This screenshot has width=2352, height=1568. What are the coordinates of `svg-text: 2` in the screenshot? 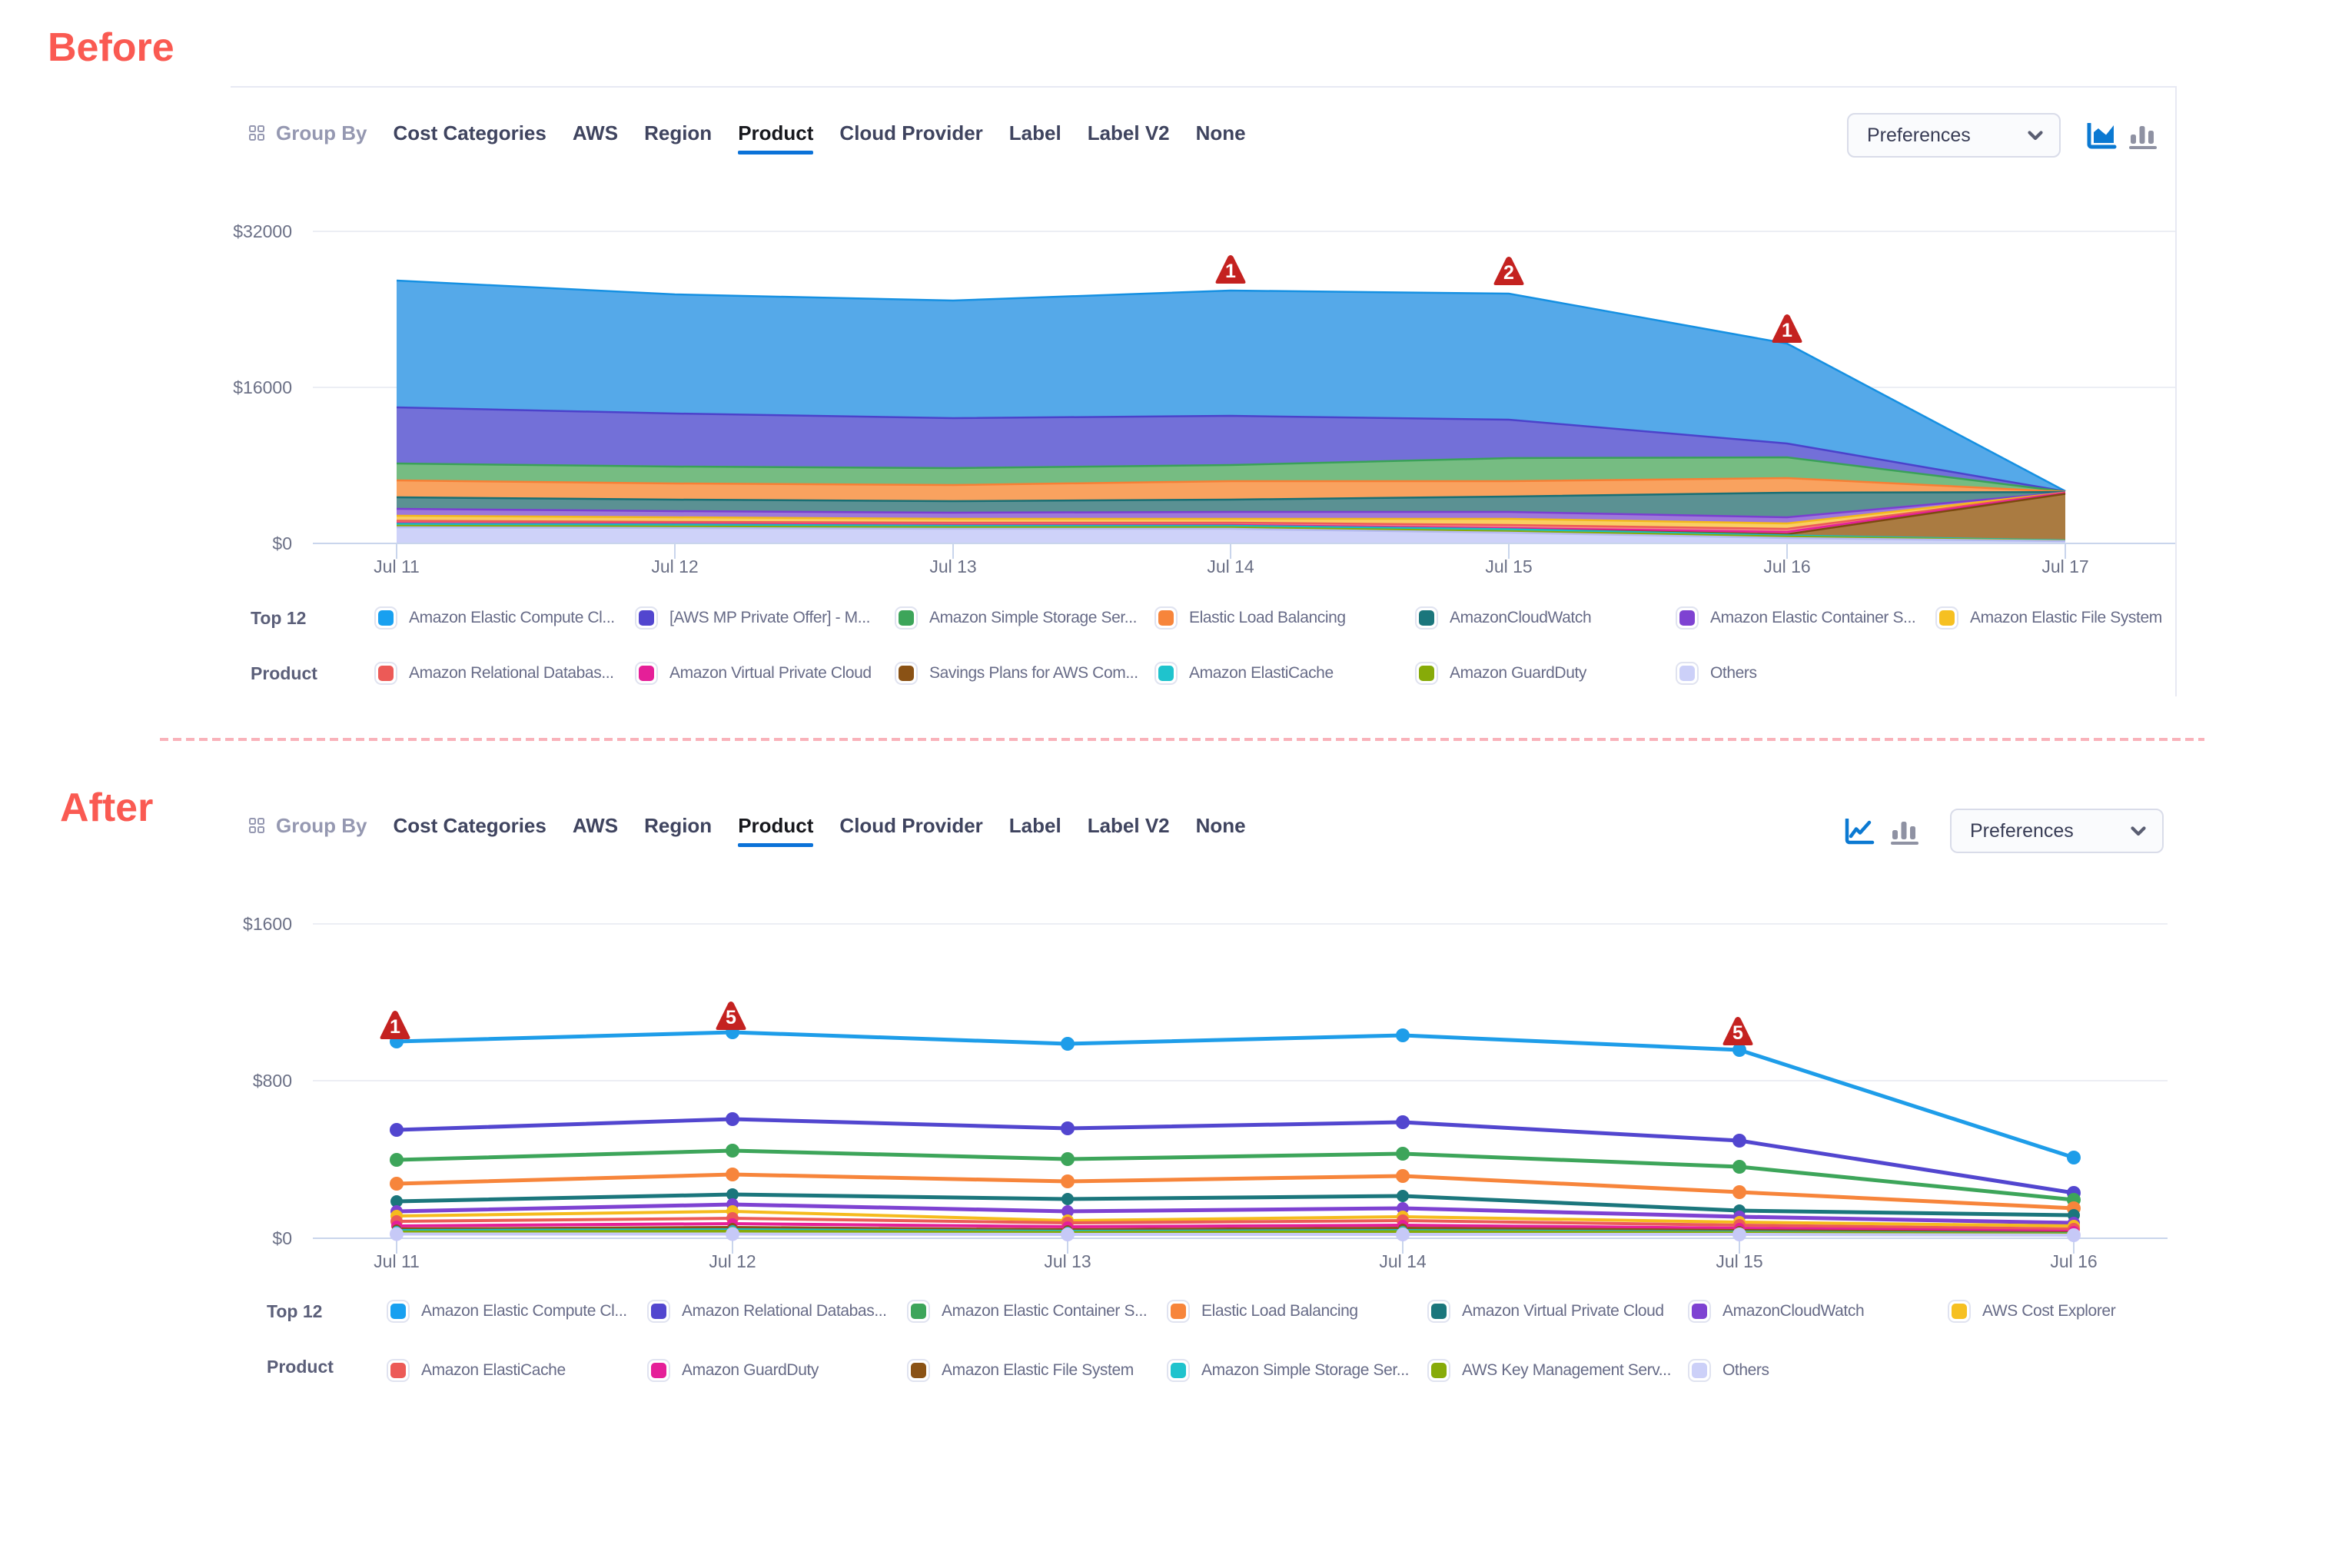 It's located at (1508, 273).